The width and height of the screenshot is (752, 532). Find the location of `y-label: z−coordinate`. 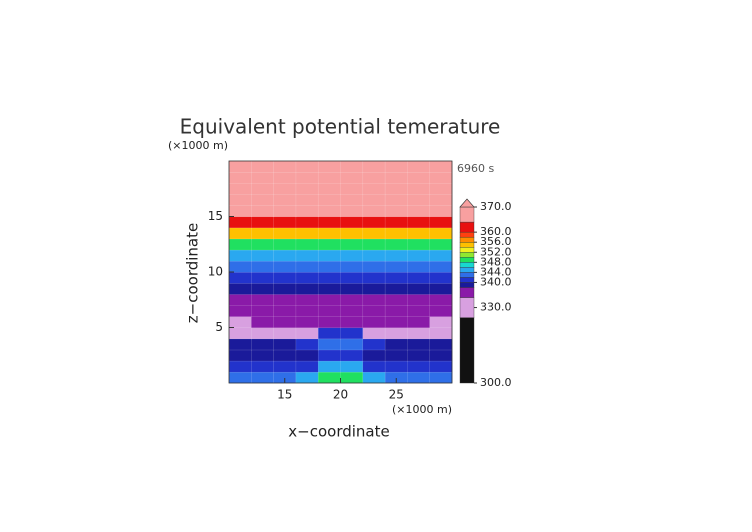

y-label: z−coordinate is located at coordinates (193, 273).